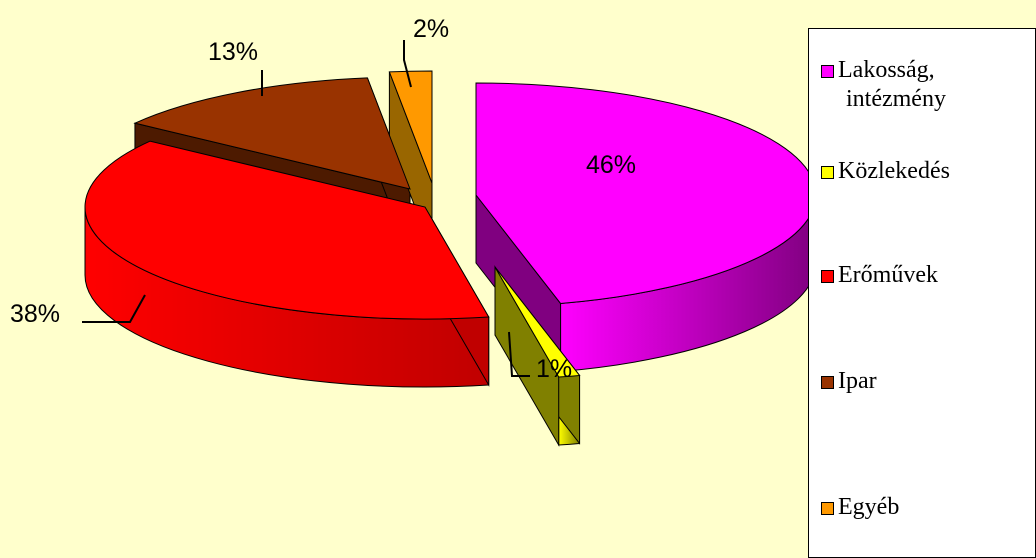  Describe the element at coordinates (896, 99) in the screenshot. I see `legend-label-lakossag-line2: intézmény` at that location.